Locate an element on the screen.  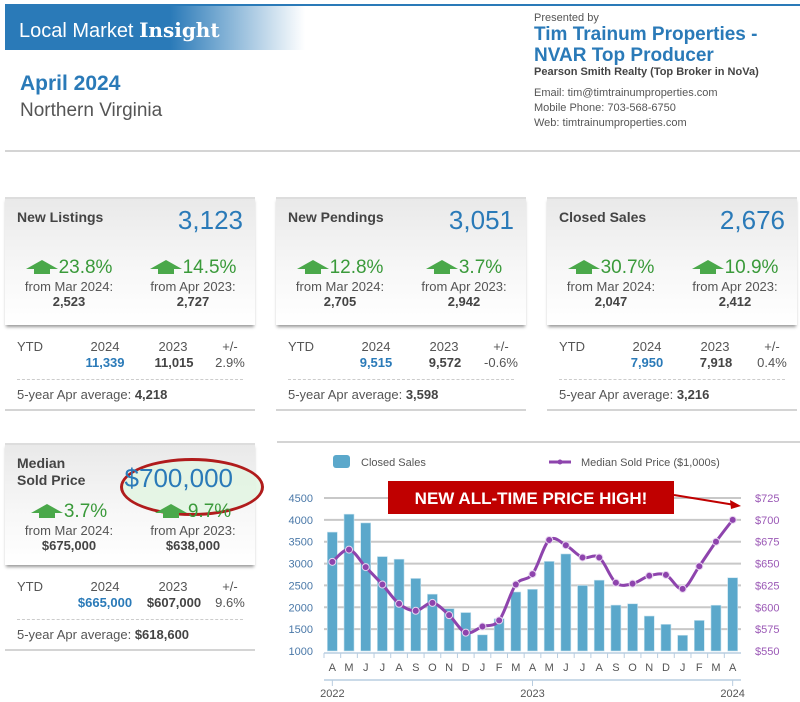
ytd-value-change: 2.9% is located at coordinates (230, 362).